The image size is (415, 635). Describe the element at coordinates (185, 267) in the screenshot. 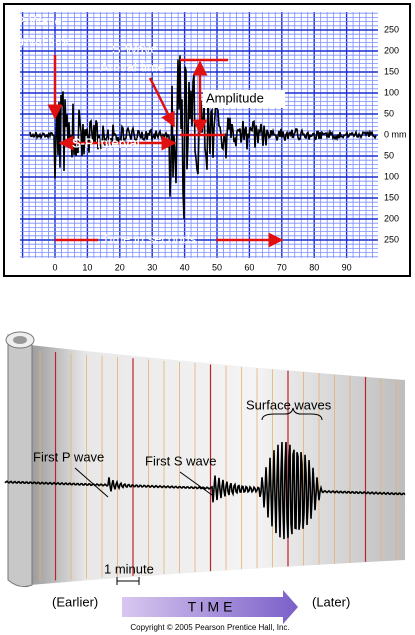

I see `x-tick-label: 40` at that location.